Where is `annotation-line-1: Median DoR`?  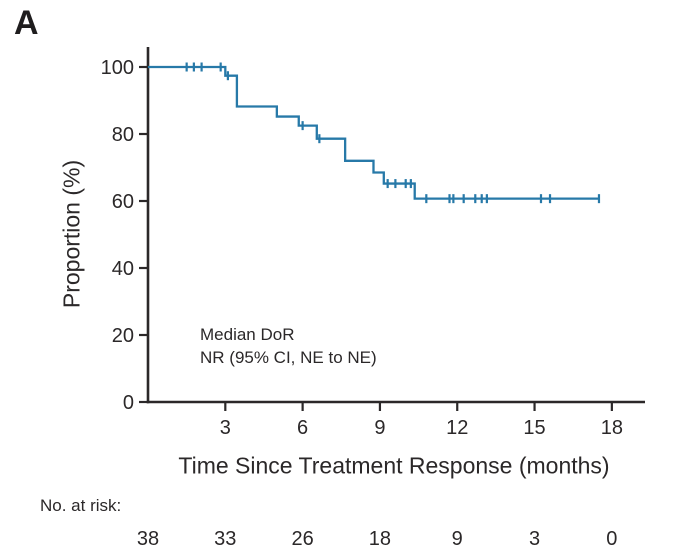 annotation-line-1: Median DoR is located at coordinates (247, 334).